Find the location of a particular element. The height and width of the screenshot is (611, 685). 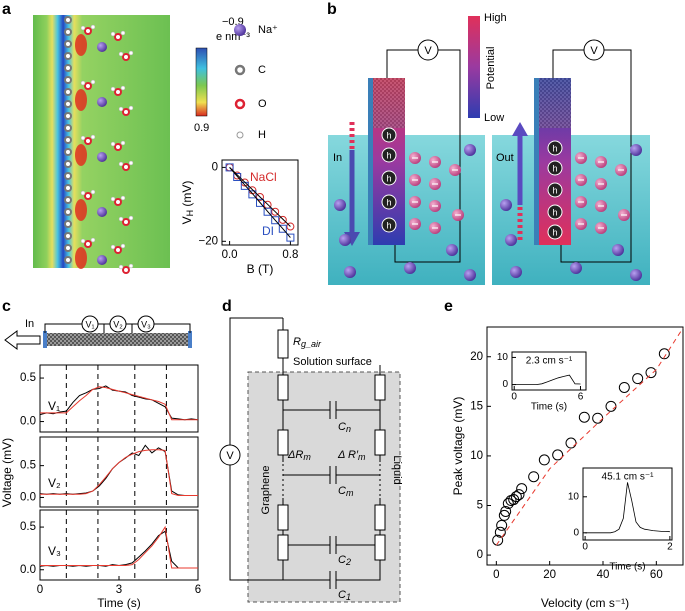

component-label: C1 is located at coordinates (344, 595).